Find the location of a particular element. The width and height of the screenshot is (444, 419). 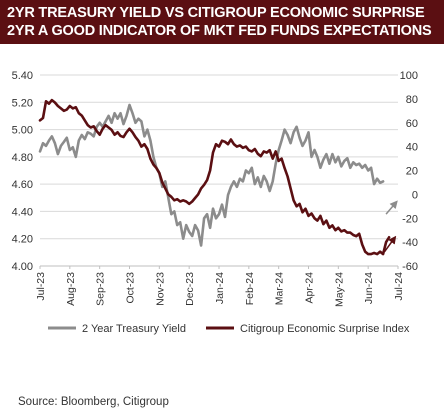

right-tick-label: 40 is located at coordinates (412, 148).